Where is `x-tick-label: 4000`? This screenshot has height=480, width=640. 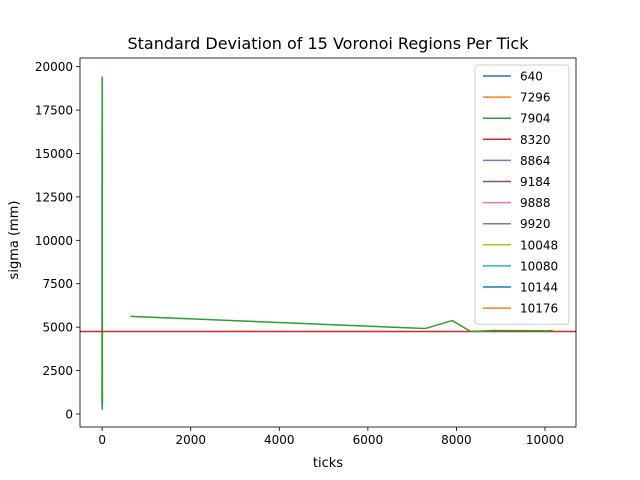
x-tick-label: 4000 is located at coordinates (279, 440).